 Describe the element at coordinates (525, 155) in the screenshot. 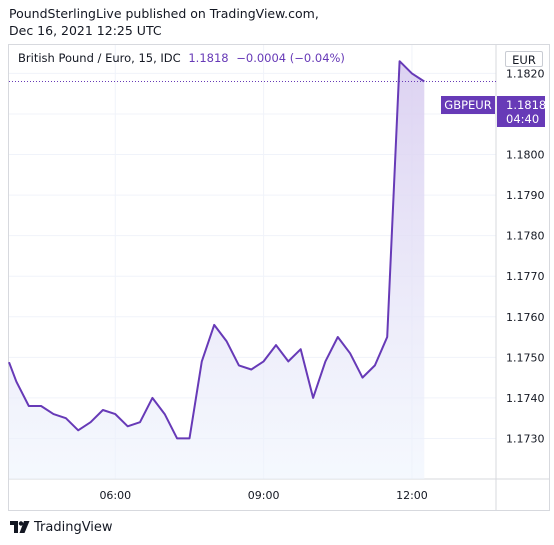

I see `price-tick-label: 1.1800` at that location.